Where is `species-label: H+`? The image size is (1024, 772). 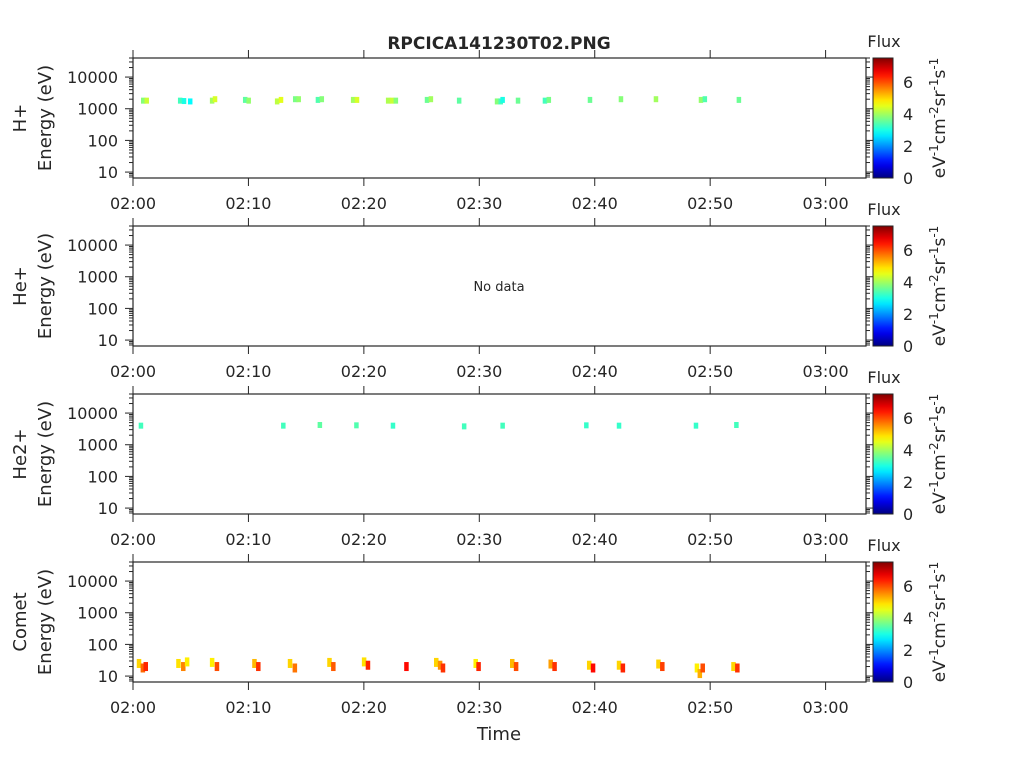 species-label: H+ is located at coordinates (20, 118).